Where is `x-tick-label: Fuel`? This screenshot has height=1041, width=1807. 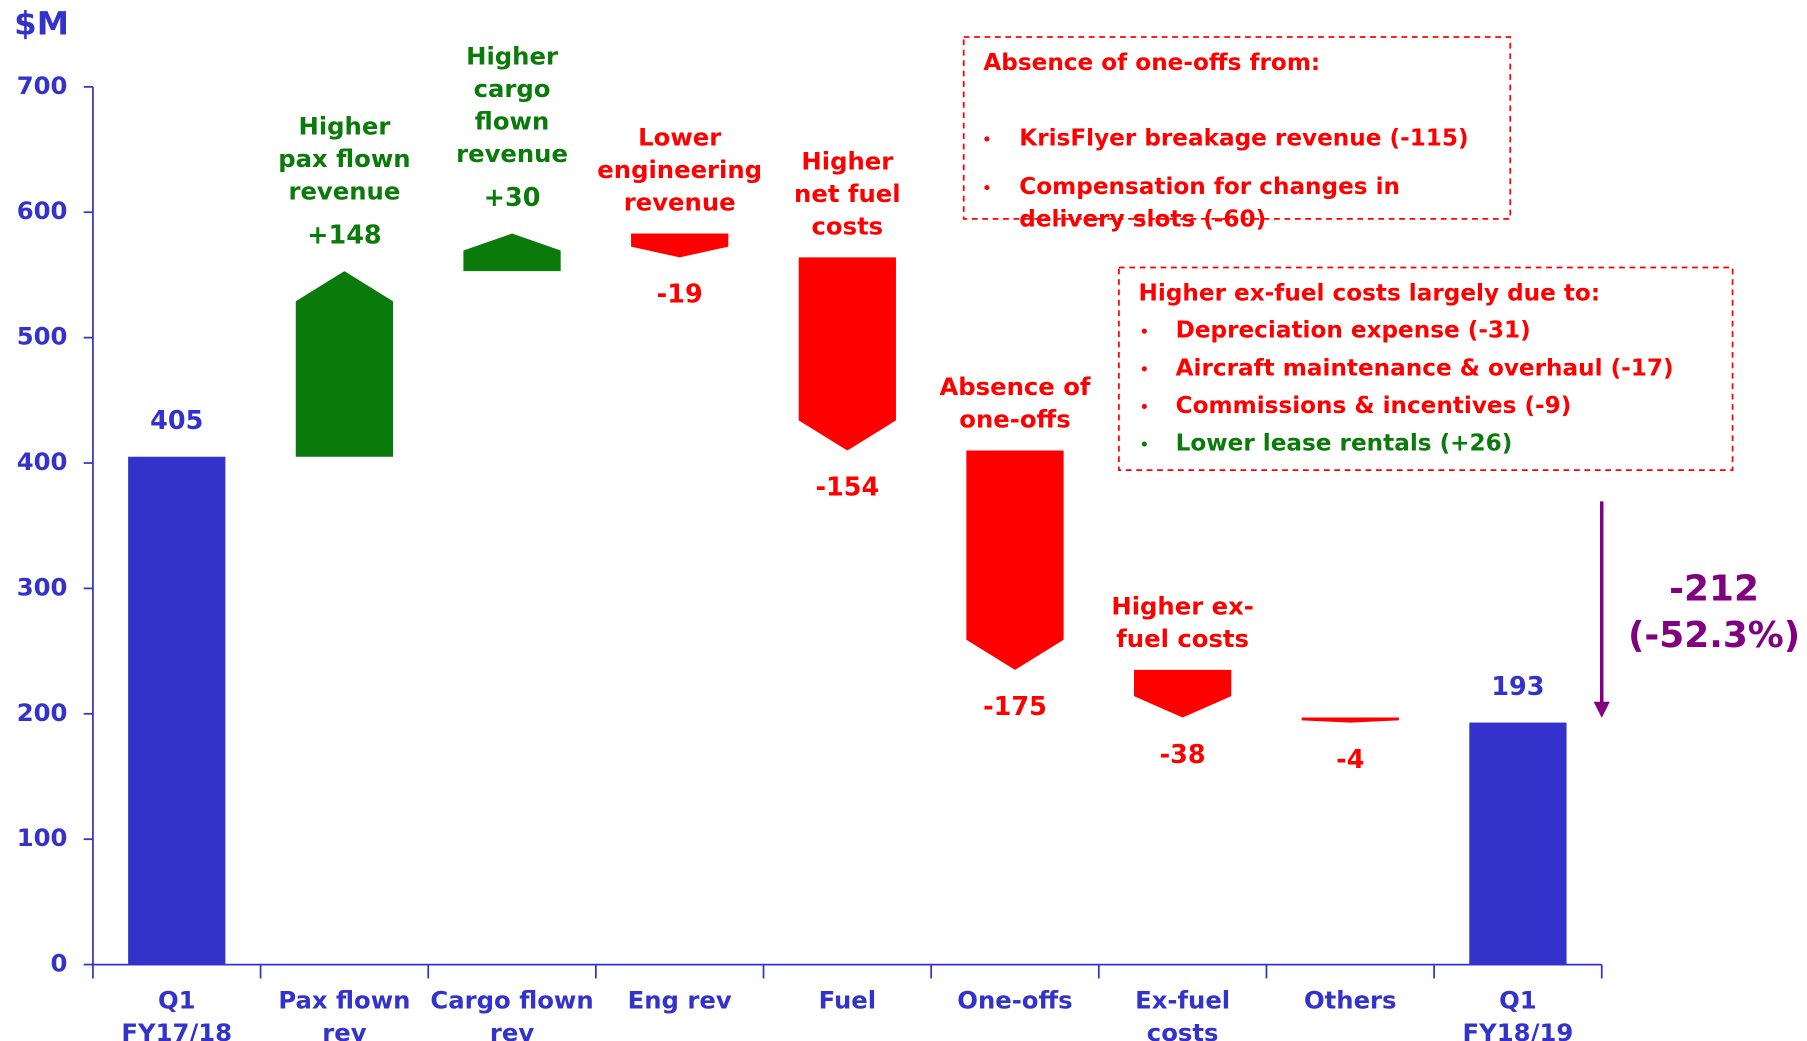
x-tick-label: Fuel is located at coordinates (848, 1000).